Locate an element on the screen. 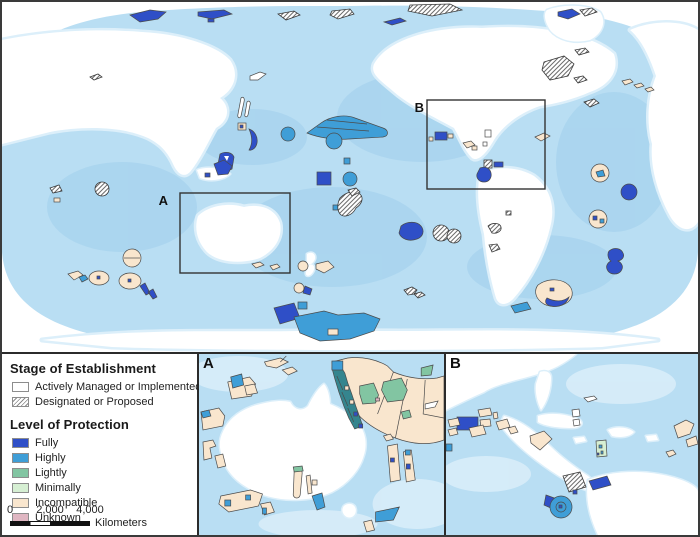 This screenshot has width=700, height=537. legend-item-incompatible: Incompatible is located at coordinates (101, 502).